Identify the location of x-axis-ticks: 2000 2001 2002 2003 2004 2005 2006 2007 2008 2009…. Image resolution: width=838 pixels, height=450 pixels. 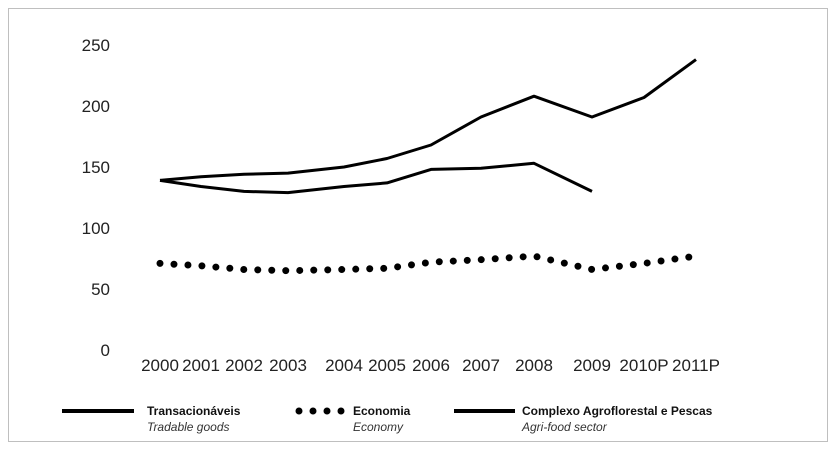
(430, 365).